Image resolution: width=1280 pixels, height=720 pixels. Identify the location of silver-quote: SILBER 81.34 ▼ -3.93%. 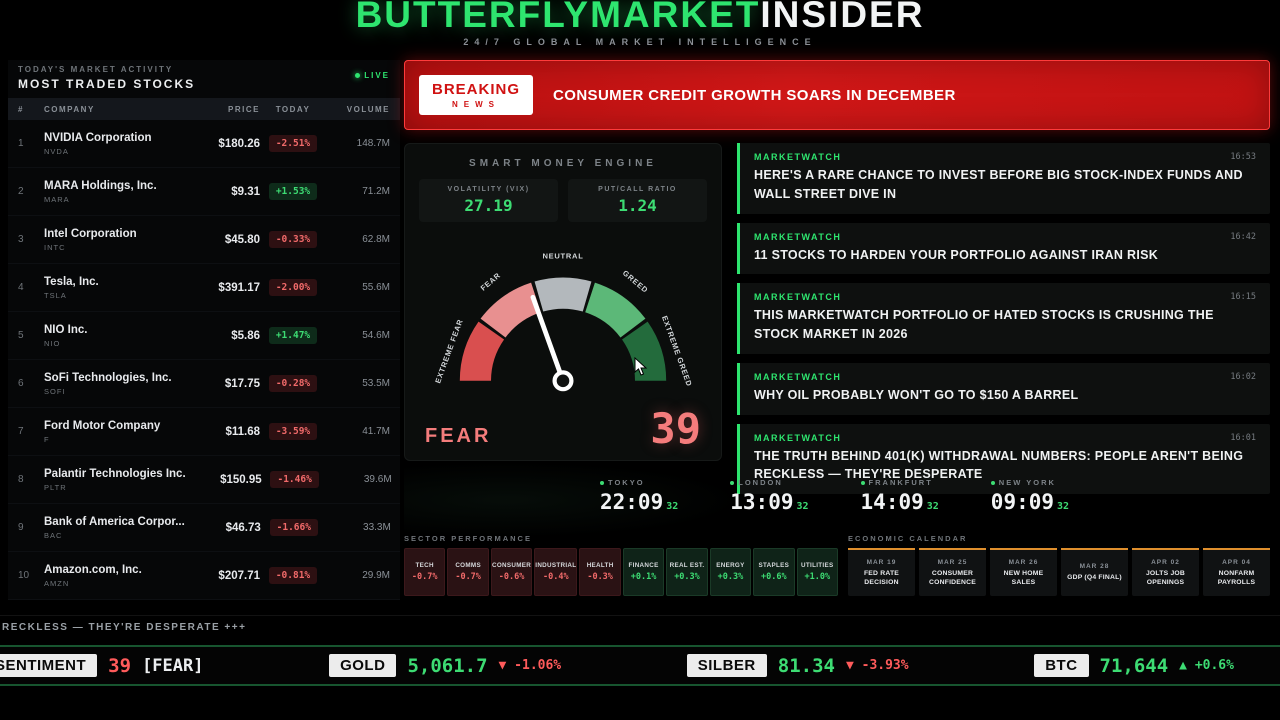
(797, 665).